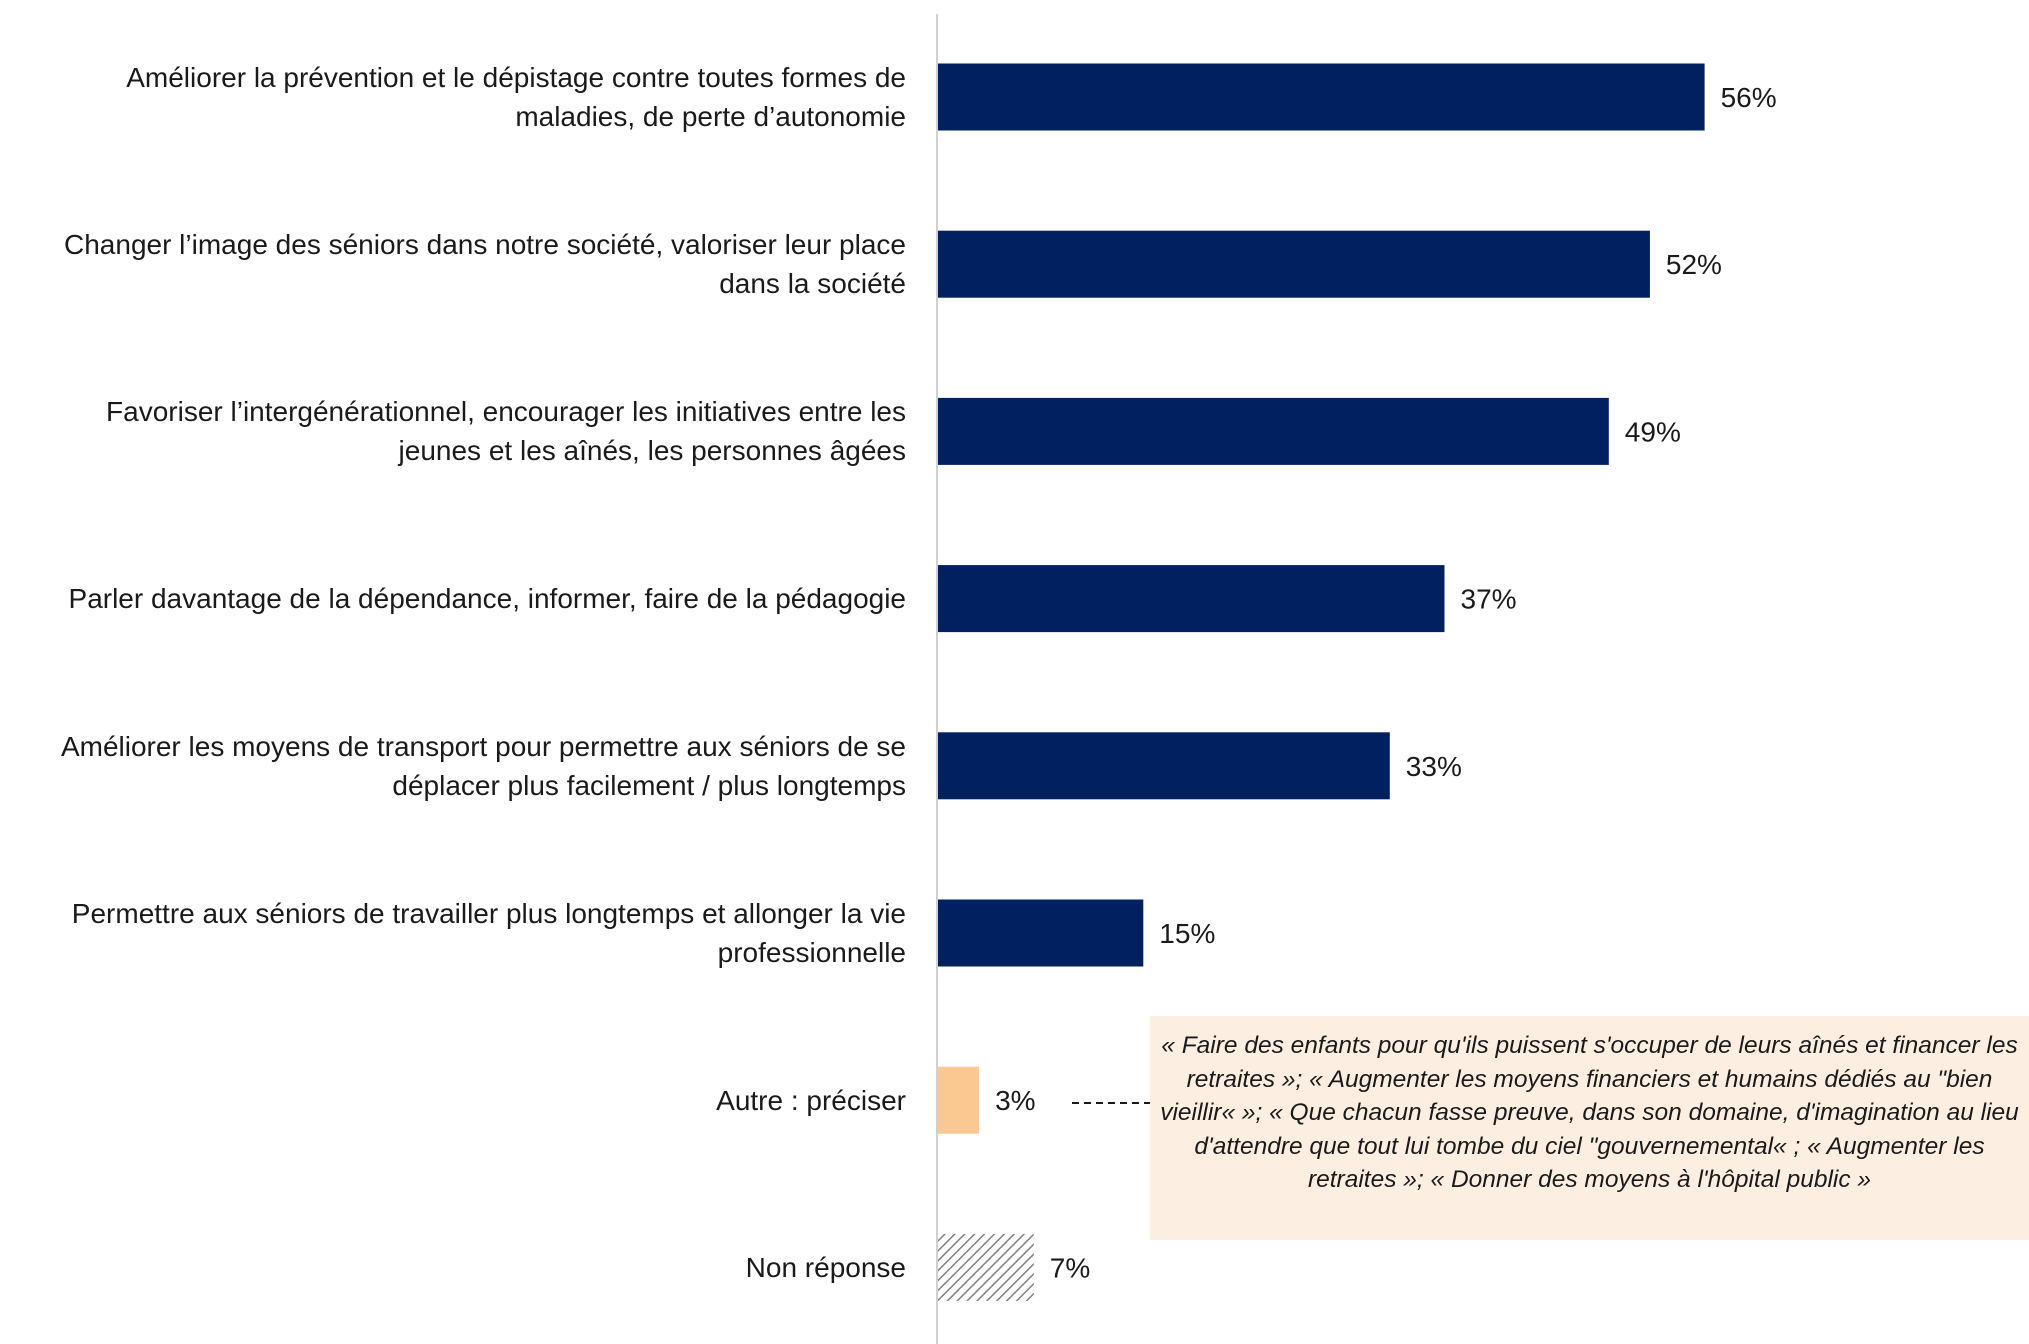 The width and height of the screenshot is (2029, 1344). What do you see at coordinates (1015, 1100) in the screenshot?
I see `bar-value-label-6: 3%` at bounding box center [1015, 1100].